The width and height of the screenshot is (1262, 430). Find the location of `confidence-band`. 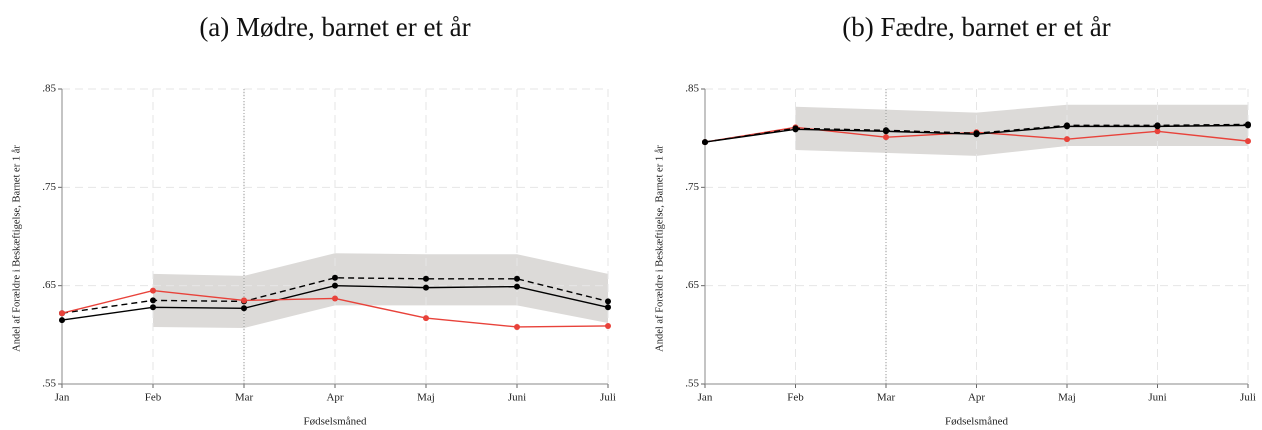

confidence-band is located at coordinates (380, 290).